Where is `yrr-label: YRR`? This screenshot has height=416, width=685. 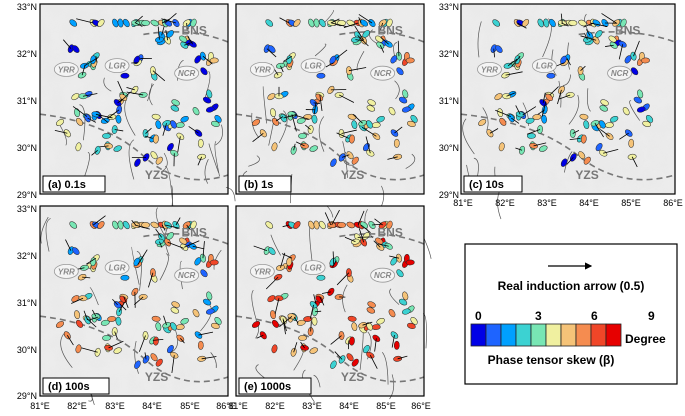 yrr-label: YRR is located at coordinates (262, 69).